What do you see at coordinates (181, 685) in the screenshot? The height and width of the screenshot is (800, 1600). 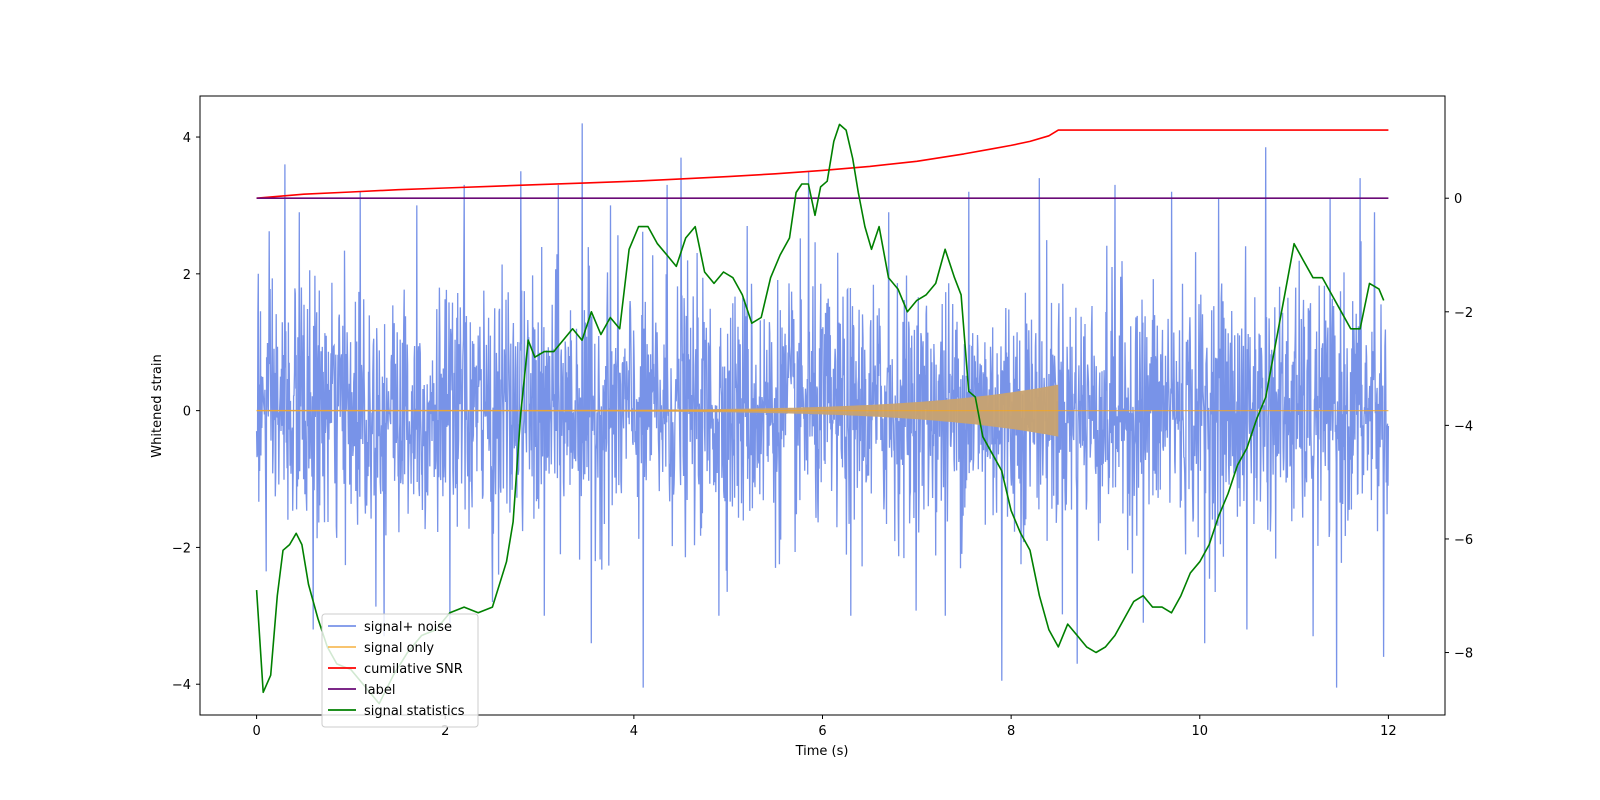 I see `y-tick-label: −4` at bounding box center [181, 685].